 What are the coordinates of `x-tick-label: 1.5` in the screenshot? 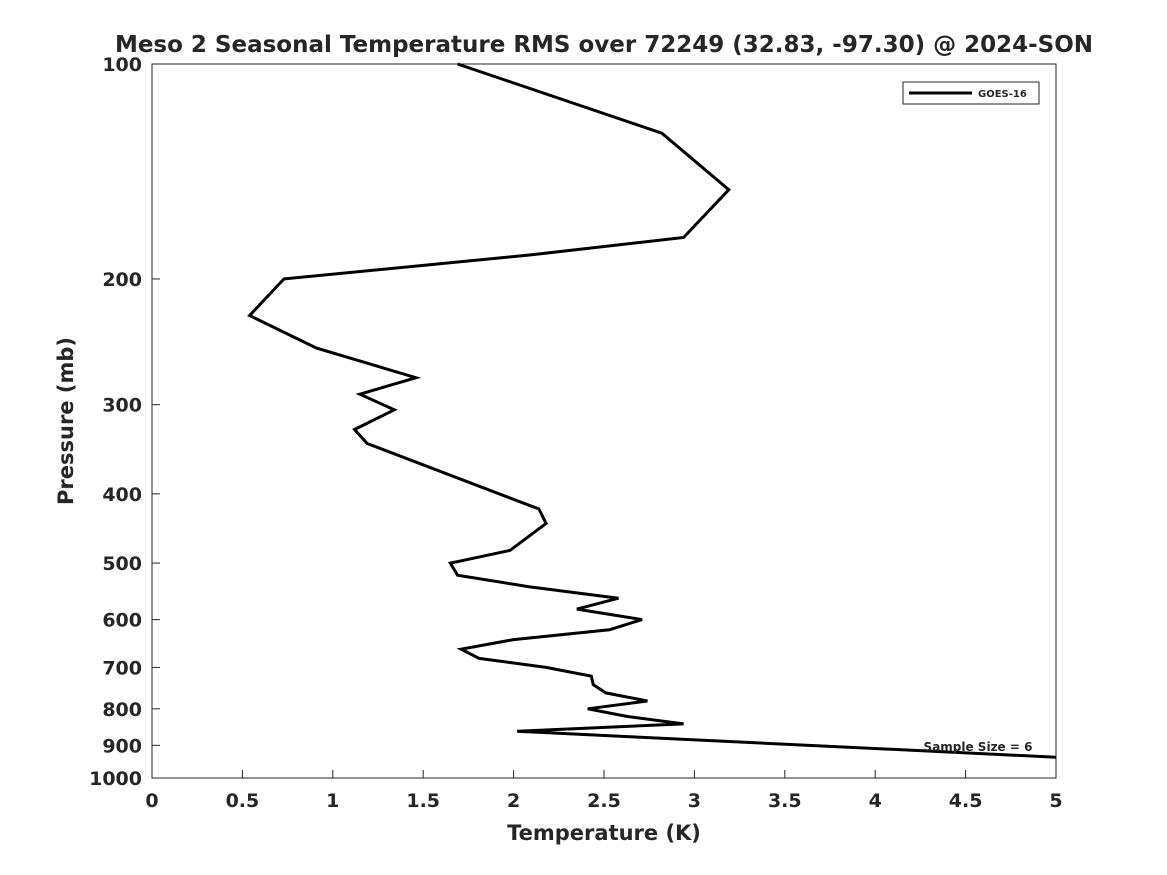 It's located at (423, 801).